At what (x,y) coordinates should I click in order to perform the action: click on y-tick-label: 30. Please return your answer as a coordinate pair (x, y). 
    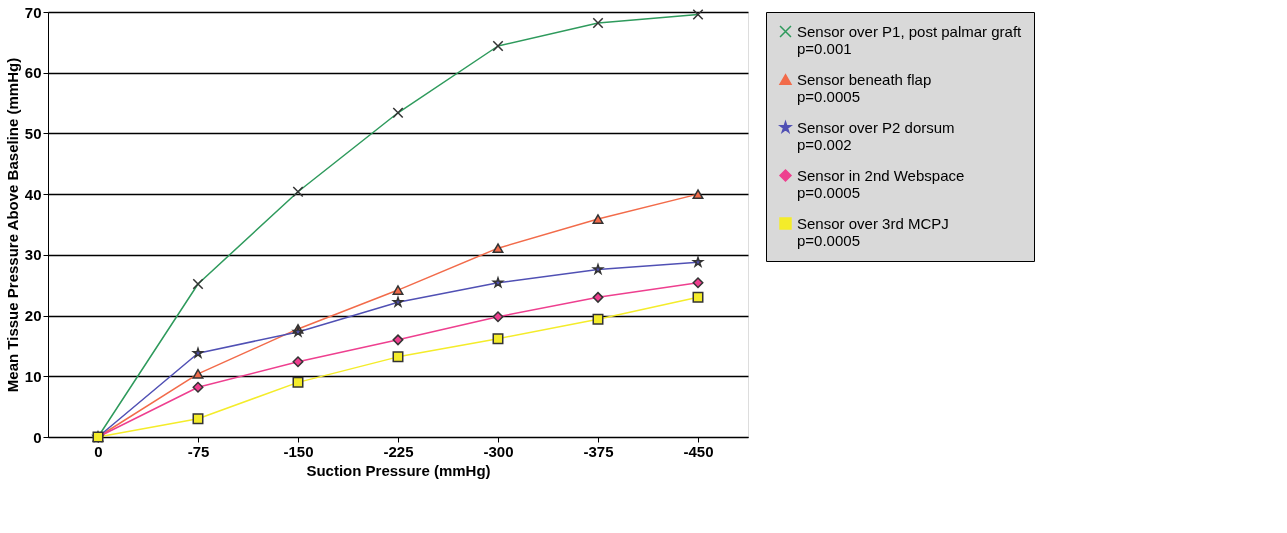
    Looking at the image, I should click on (33, 255).